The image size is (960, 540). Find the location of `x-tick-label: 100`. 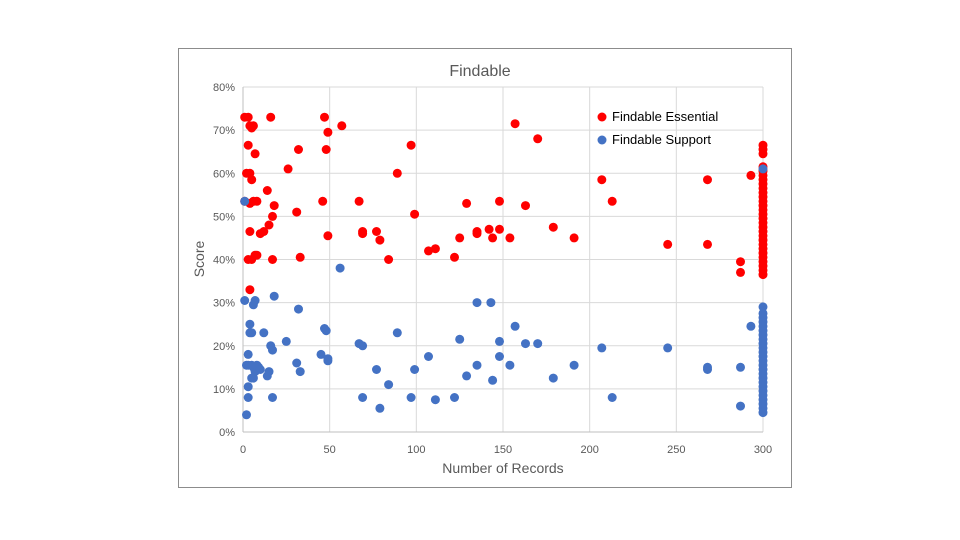

x-tick-label: 100 is located at coordinates (416, 450).